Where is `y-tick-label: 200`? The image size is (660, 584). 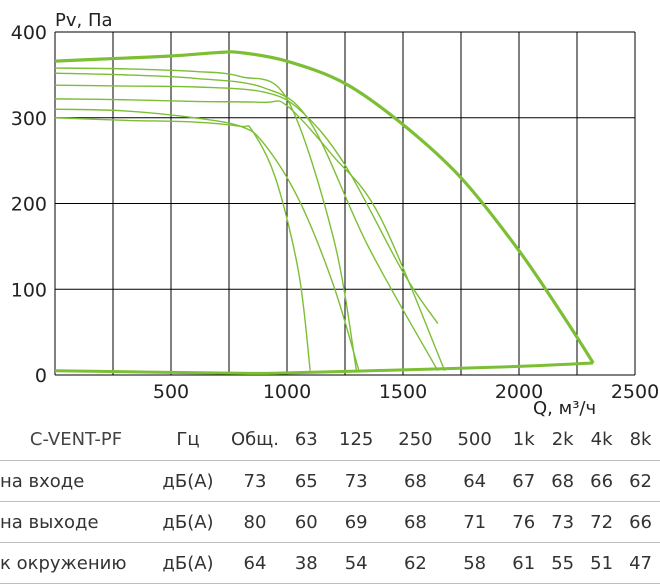 y-tick-label: 200 is located at coordinates (29, 205).